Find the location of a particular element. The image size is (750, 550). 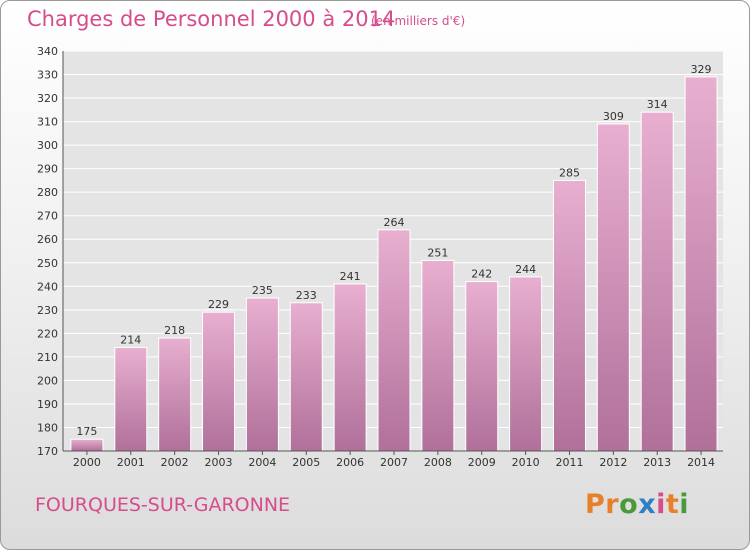

proxiti-logo: Proxiti is located at coordinates (637, 504).